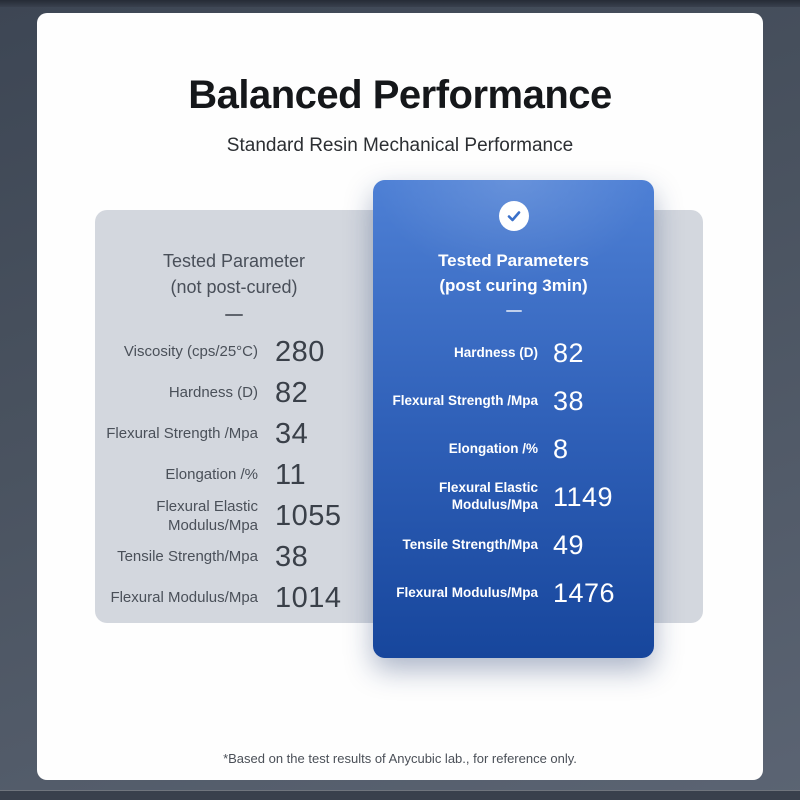  What do you see at coordinates (583, 496) in the screenshot?
I see `parameter-value: 1149` at bounding box center [583, 496].